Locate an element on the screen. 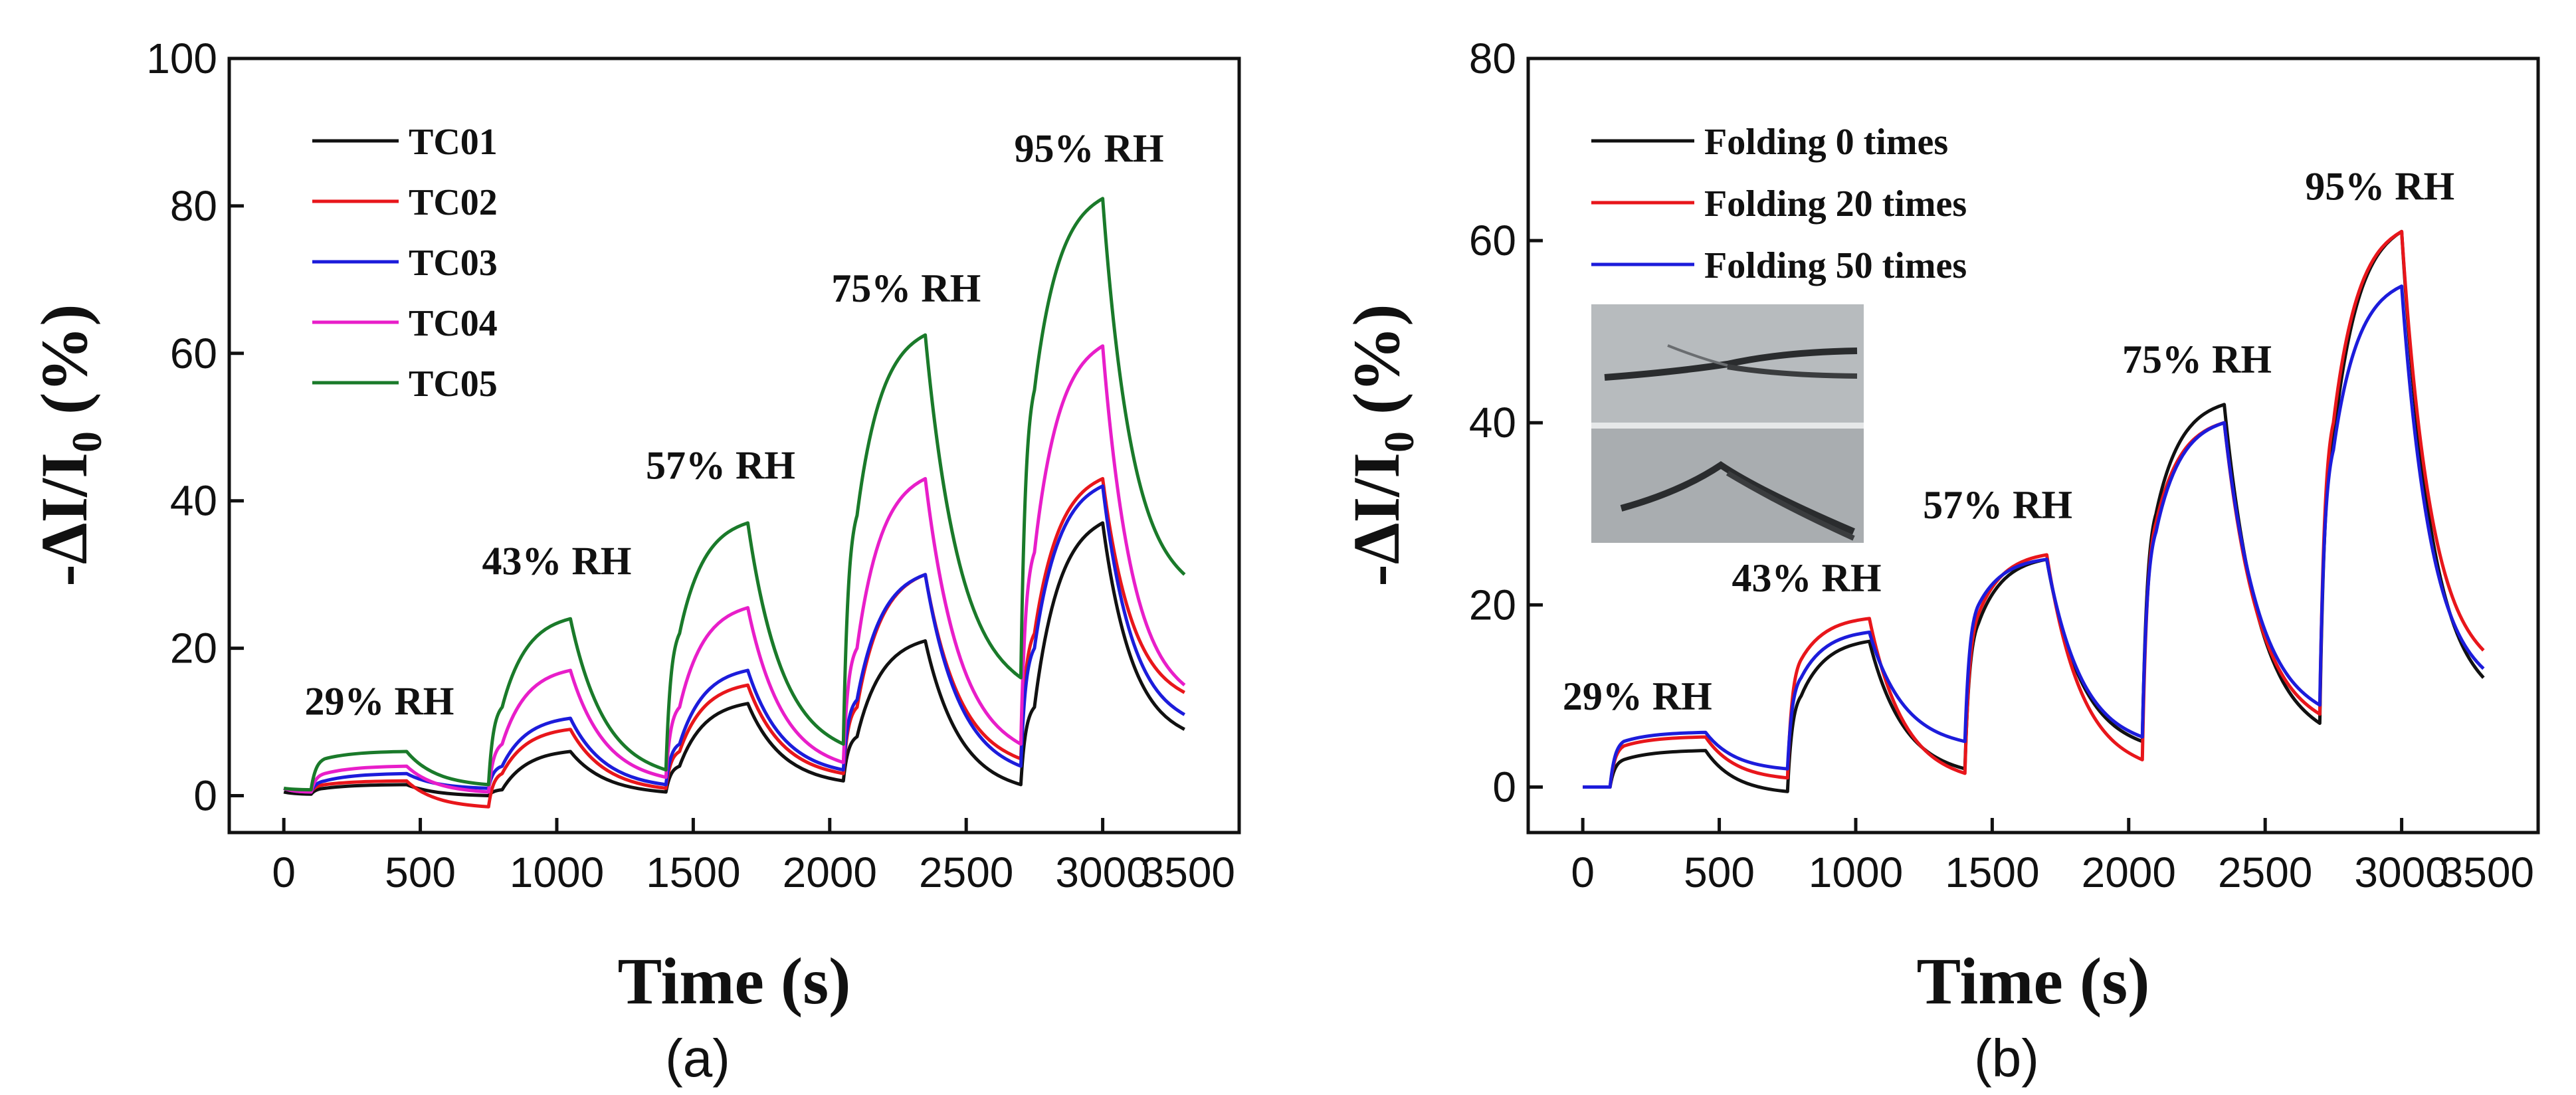 Image resolution: width=2576 pixels, height=1095 pixels. legend: TC01 TC02 TC03 TC04 TC05 is located at coordinates (405, 263).